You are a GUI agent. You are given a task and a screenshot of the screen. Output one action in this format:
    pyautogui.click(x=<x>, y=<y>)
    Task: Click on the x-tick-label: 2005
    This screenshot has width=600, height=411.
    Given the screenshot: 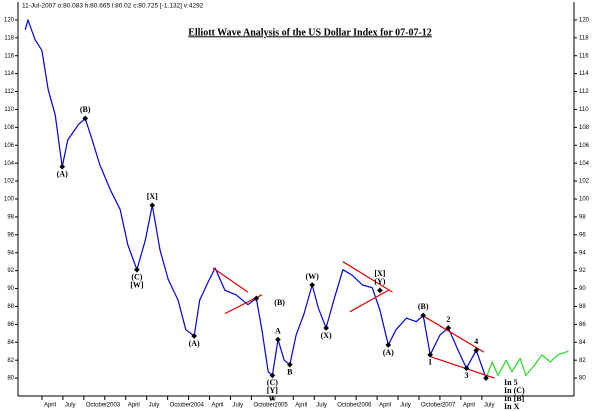 What is the action you would take?
    pyautogui.click(x=281, y=406)
    